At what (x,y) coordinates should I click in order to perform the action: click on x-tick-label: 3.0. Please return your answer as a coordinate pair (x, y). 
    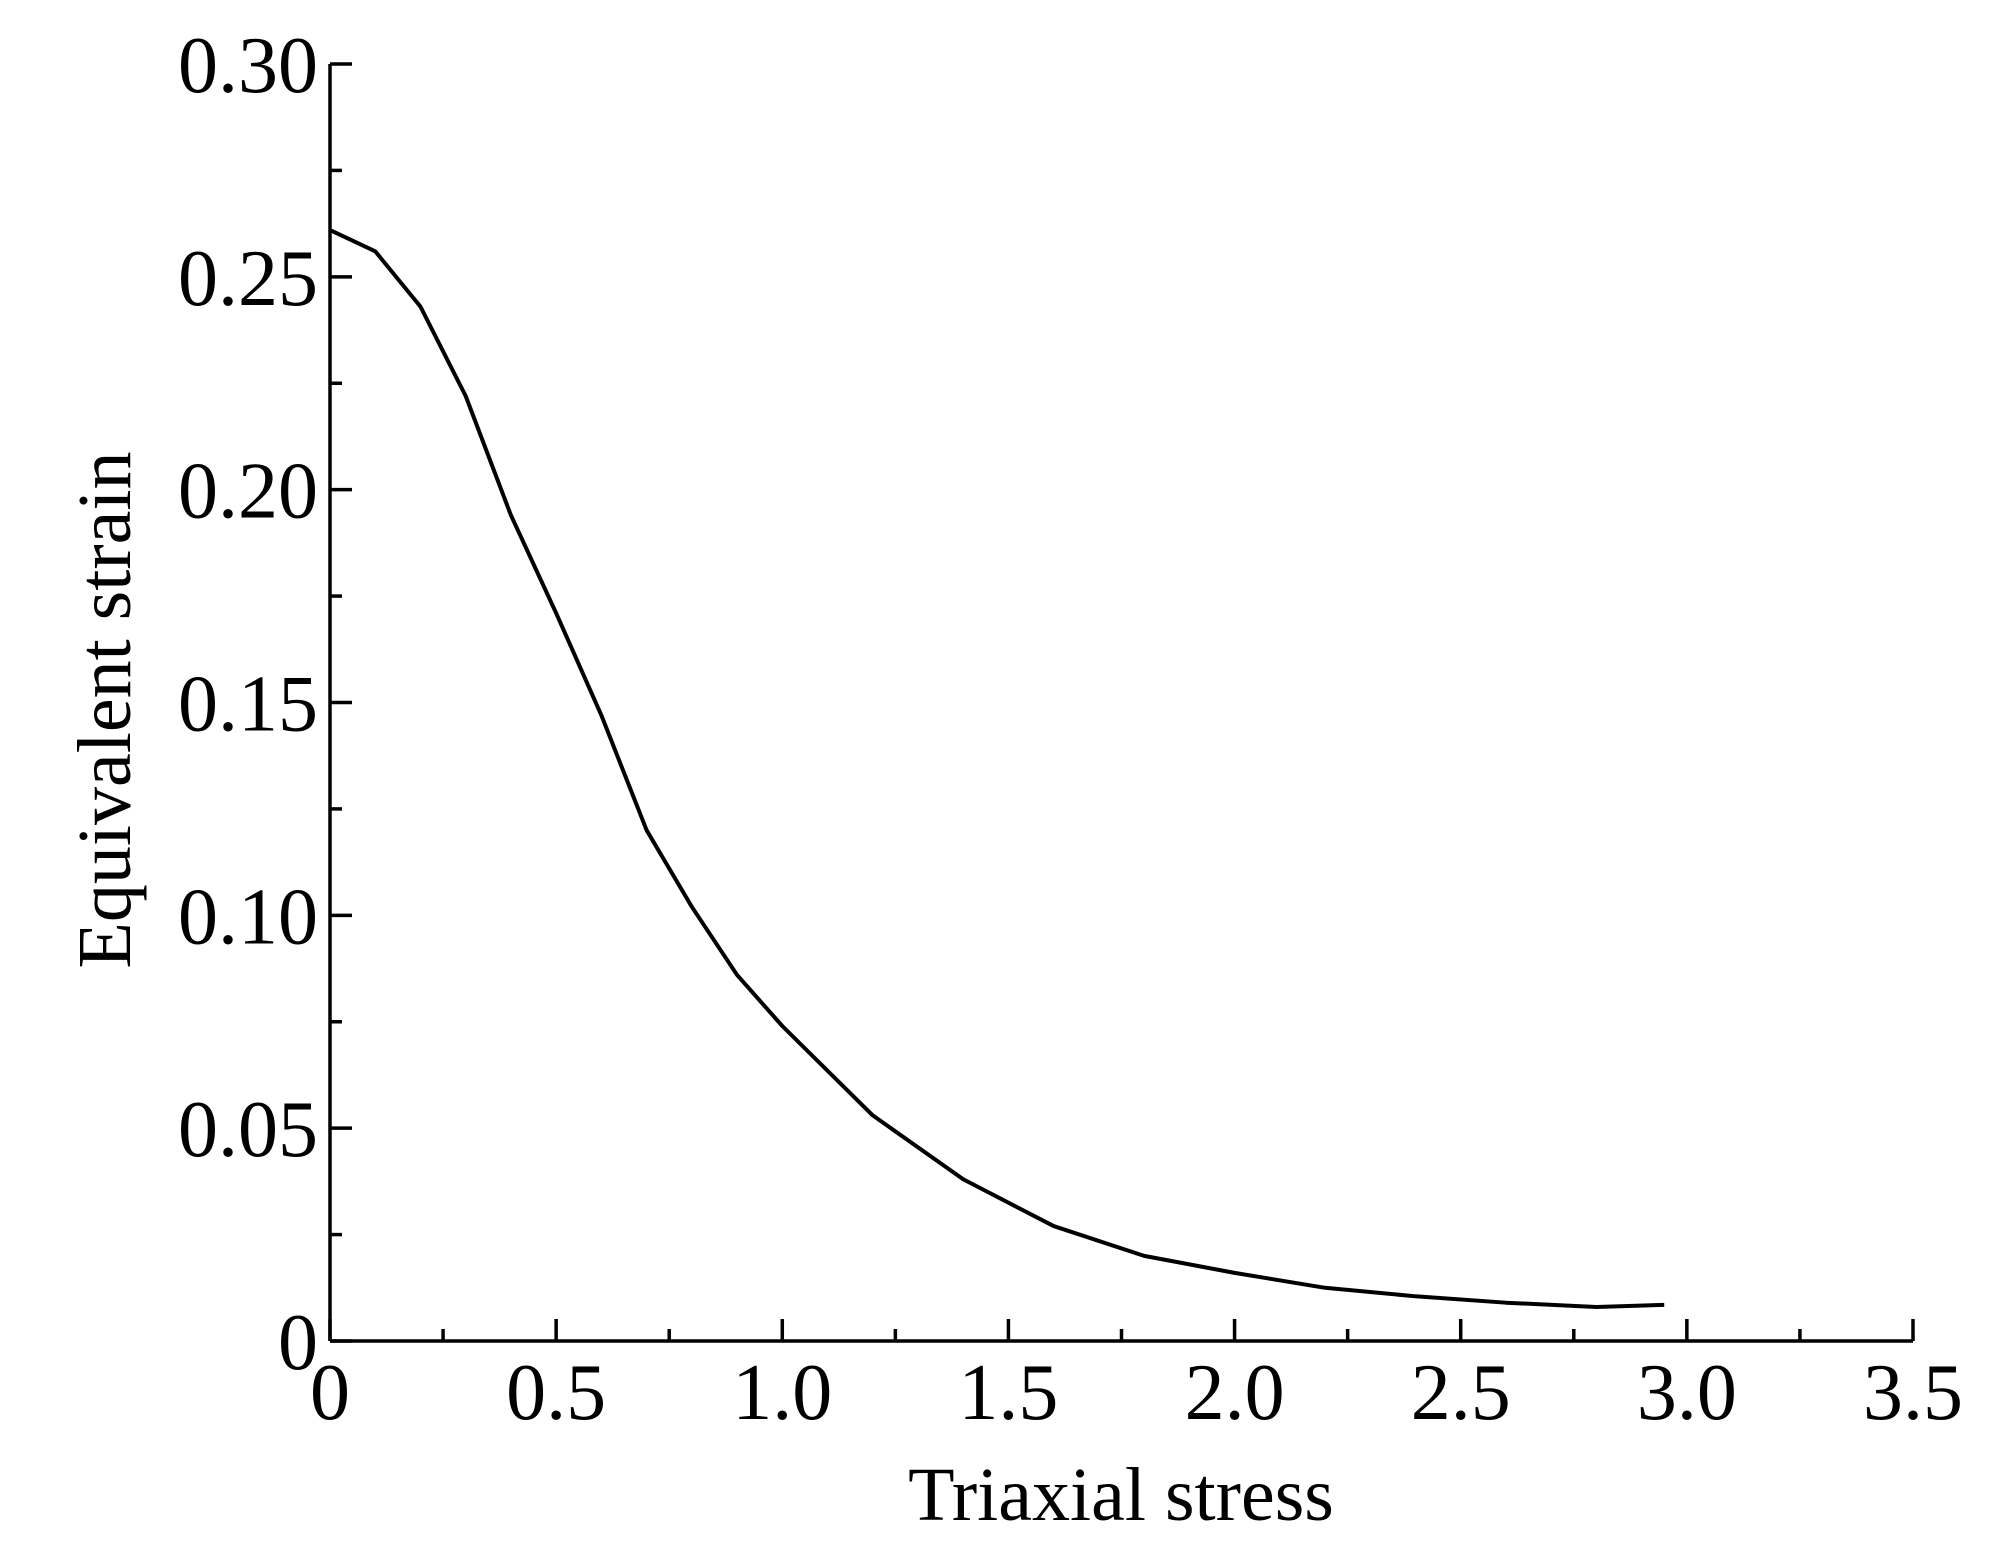
    Looking at the image, I should click on (1687, 1393).